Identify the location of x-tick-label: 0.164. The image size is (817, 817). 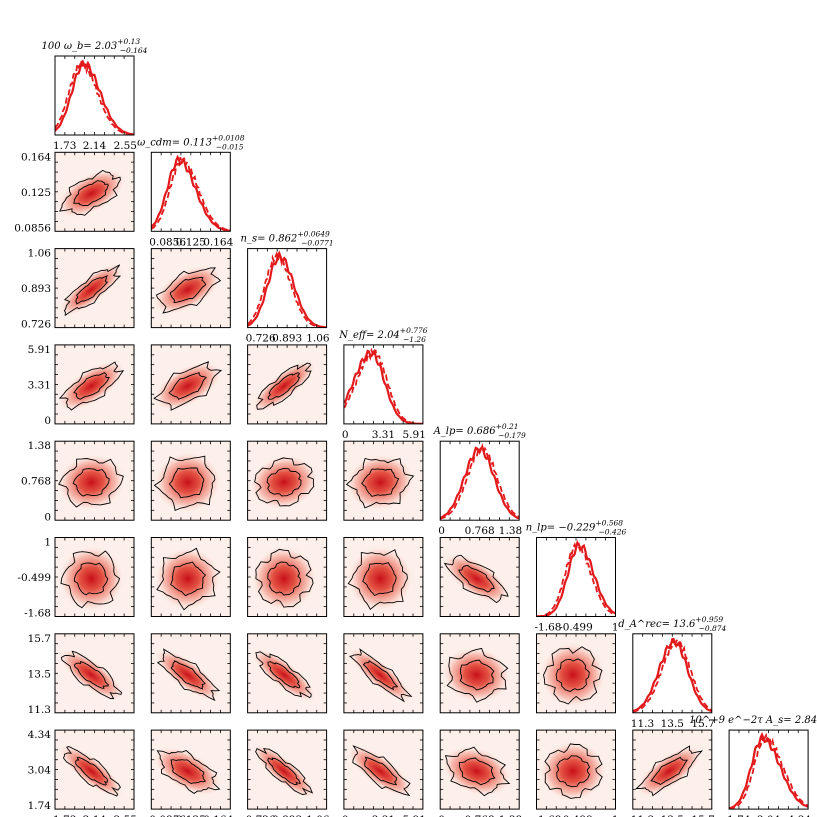
(218, 242).